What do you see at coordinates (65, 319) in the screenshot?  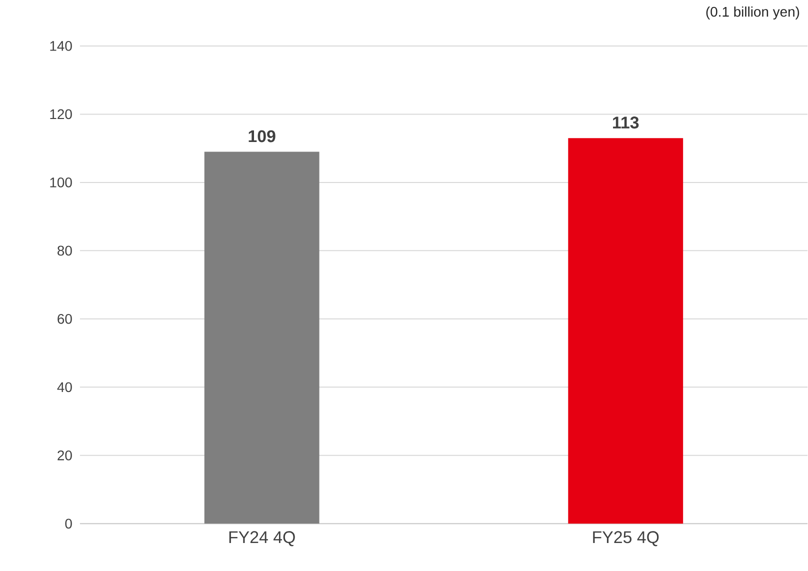 I see `y-tick-label: 60` at bounding box center [65, 319].